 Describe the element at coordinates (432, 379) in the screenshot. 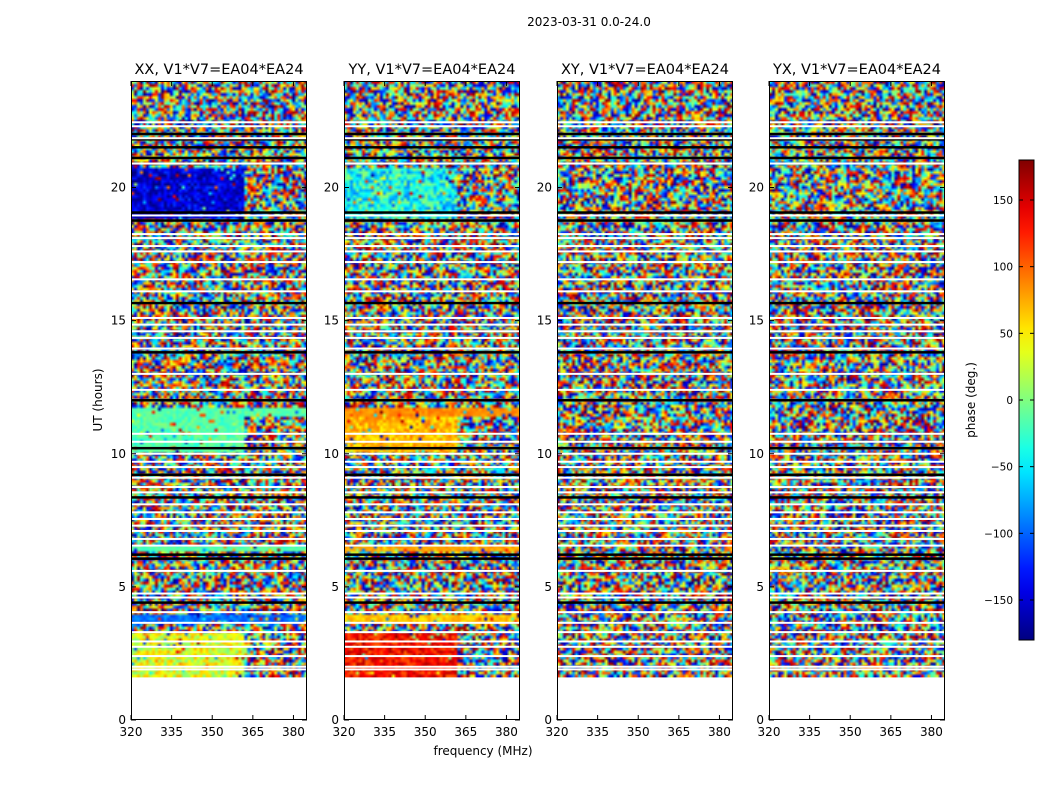

I see `phase-waterfall` at that location.